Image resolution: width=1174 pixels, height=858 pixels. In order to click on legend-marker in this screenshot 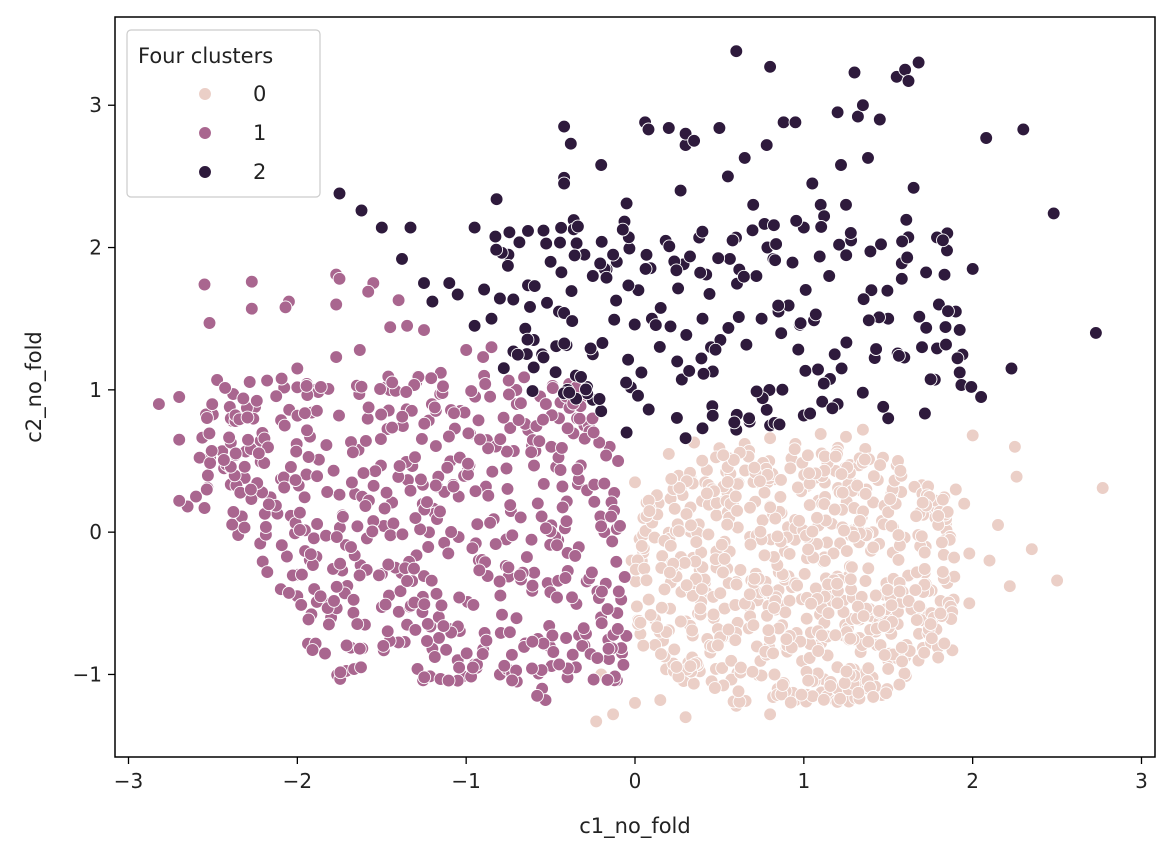, I will do `click(205, 172)`.